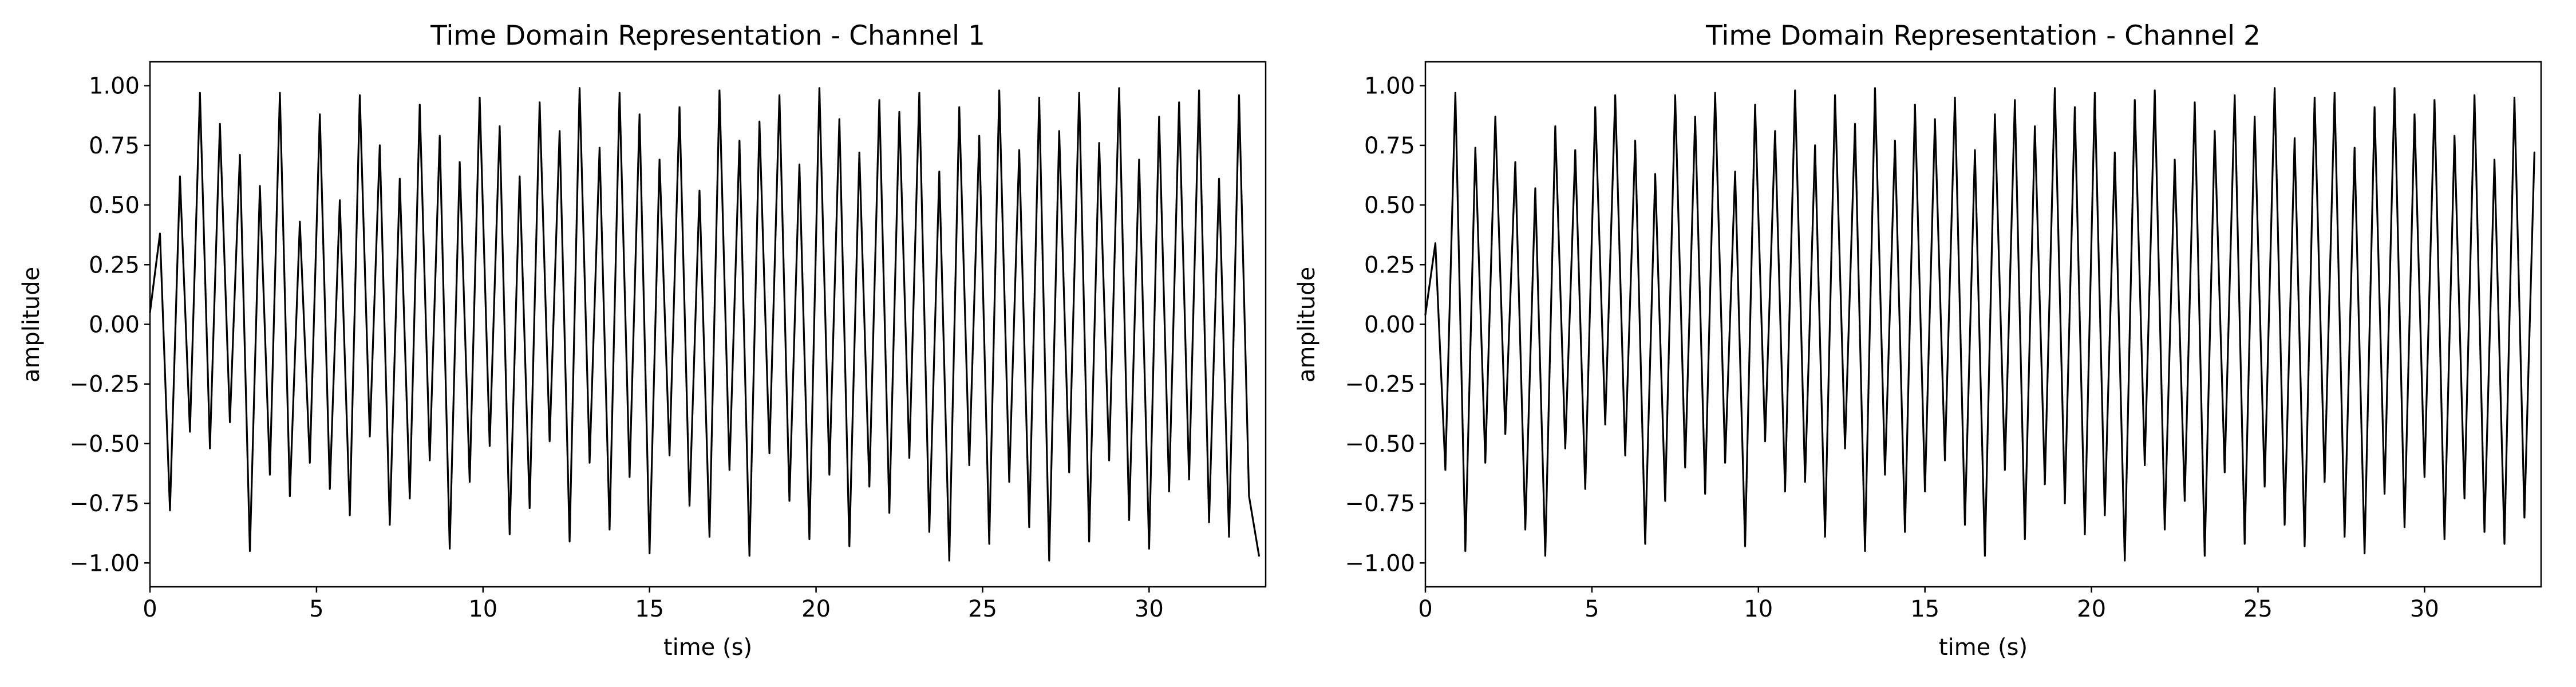 The width and height of the screenshot is (2576, 687). Describe the element at coordinates (707, 36) in the screenshot. I see `chart-title: Time Domain Representation - Channel 1` at that location.